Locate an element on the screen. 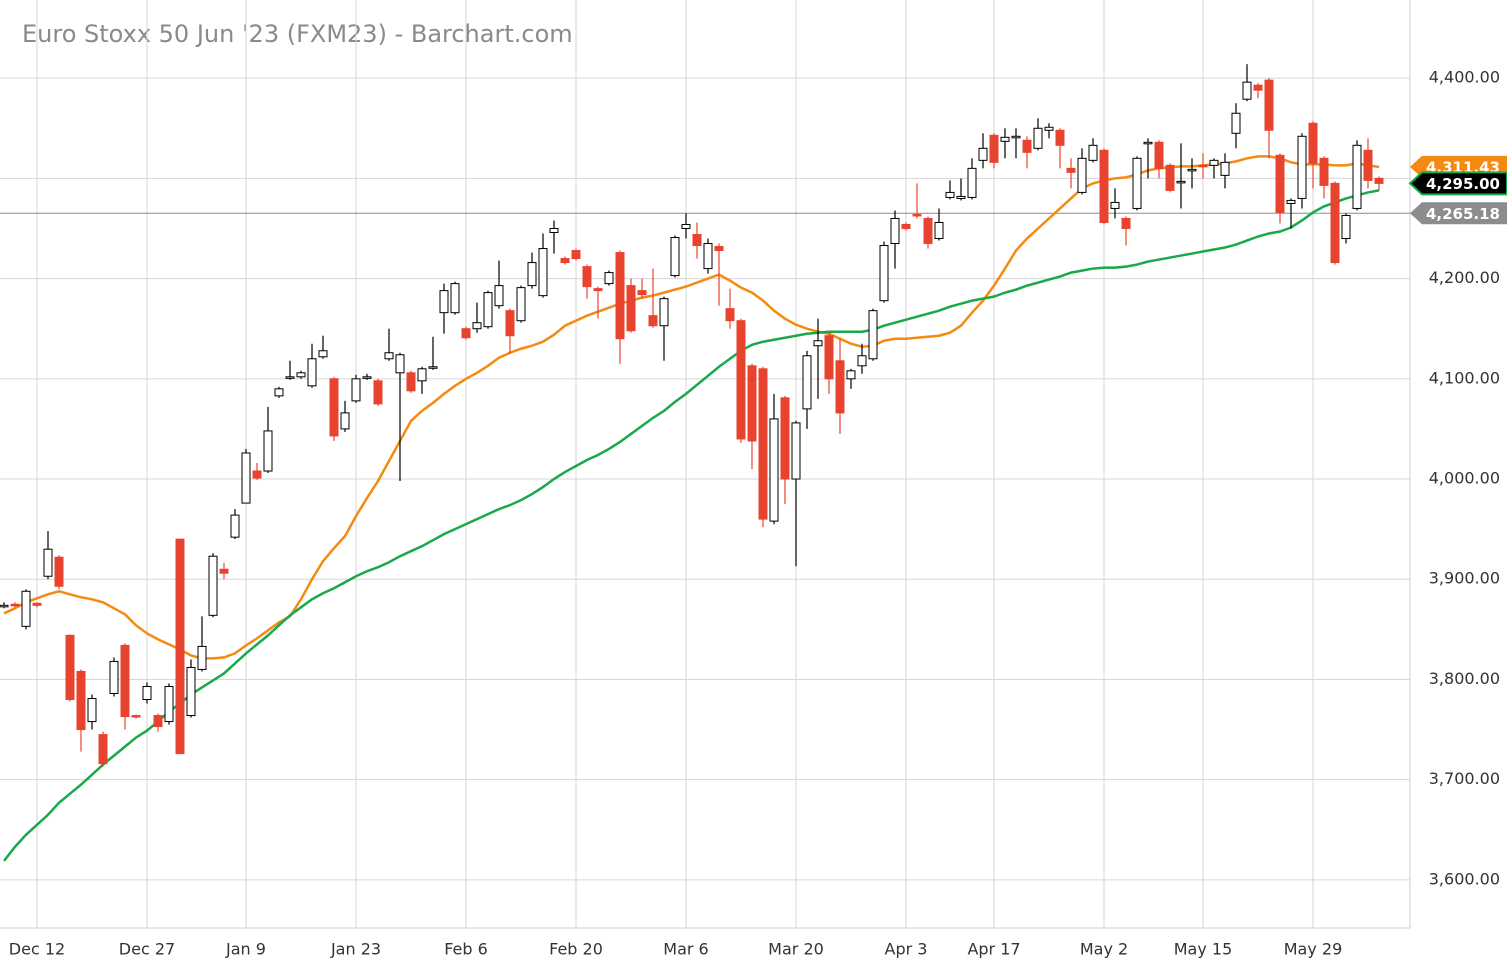 Image resolution: width=1507 pixels, height=967 pixels. x-tick-label: May 2 is located at coordinates (1104, 949).